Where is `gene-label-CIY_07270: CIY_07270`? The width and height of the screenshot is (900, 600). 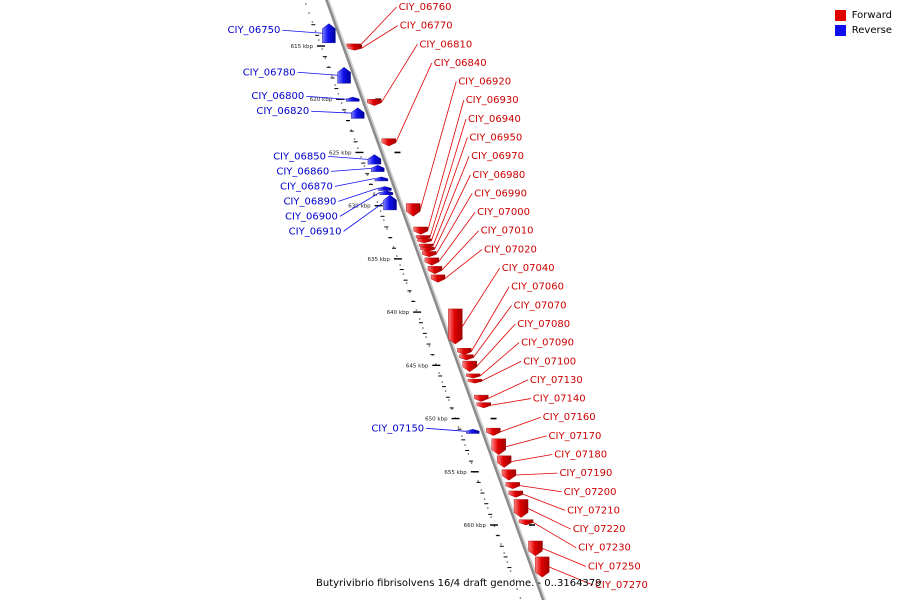
gene-label-CIY_07270: CIY_07270 is located at coordinates (621, 585).